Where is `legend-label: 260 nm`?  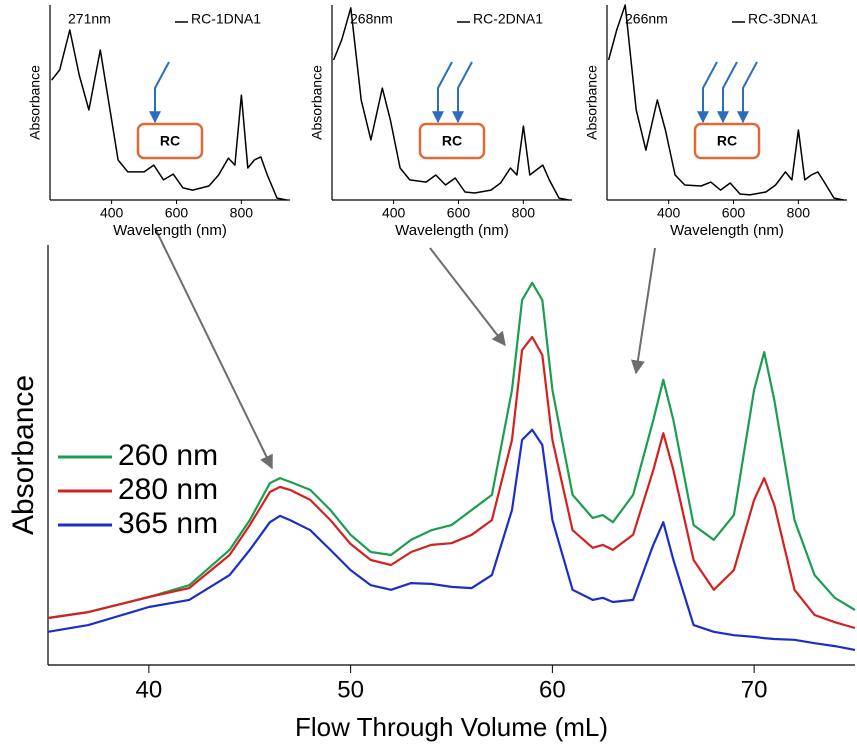
legend-label: 260 nm is located at coordinates (168, 455).